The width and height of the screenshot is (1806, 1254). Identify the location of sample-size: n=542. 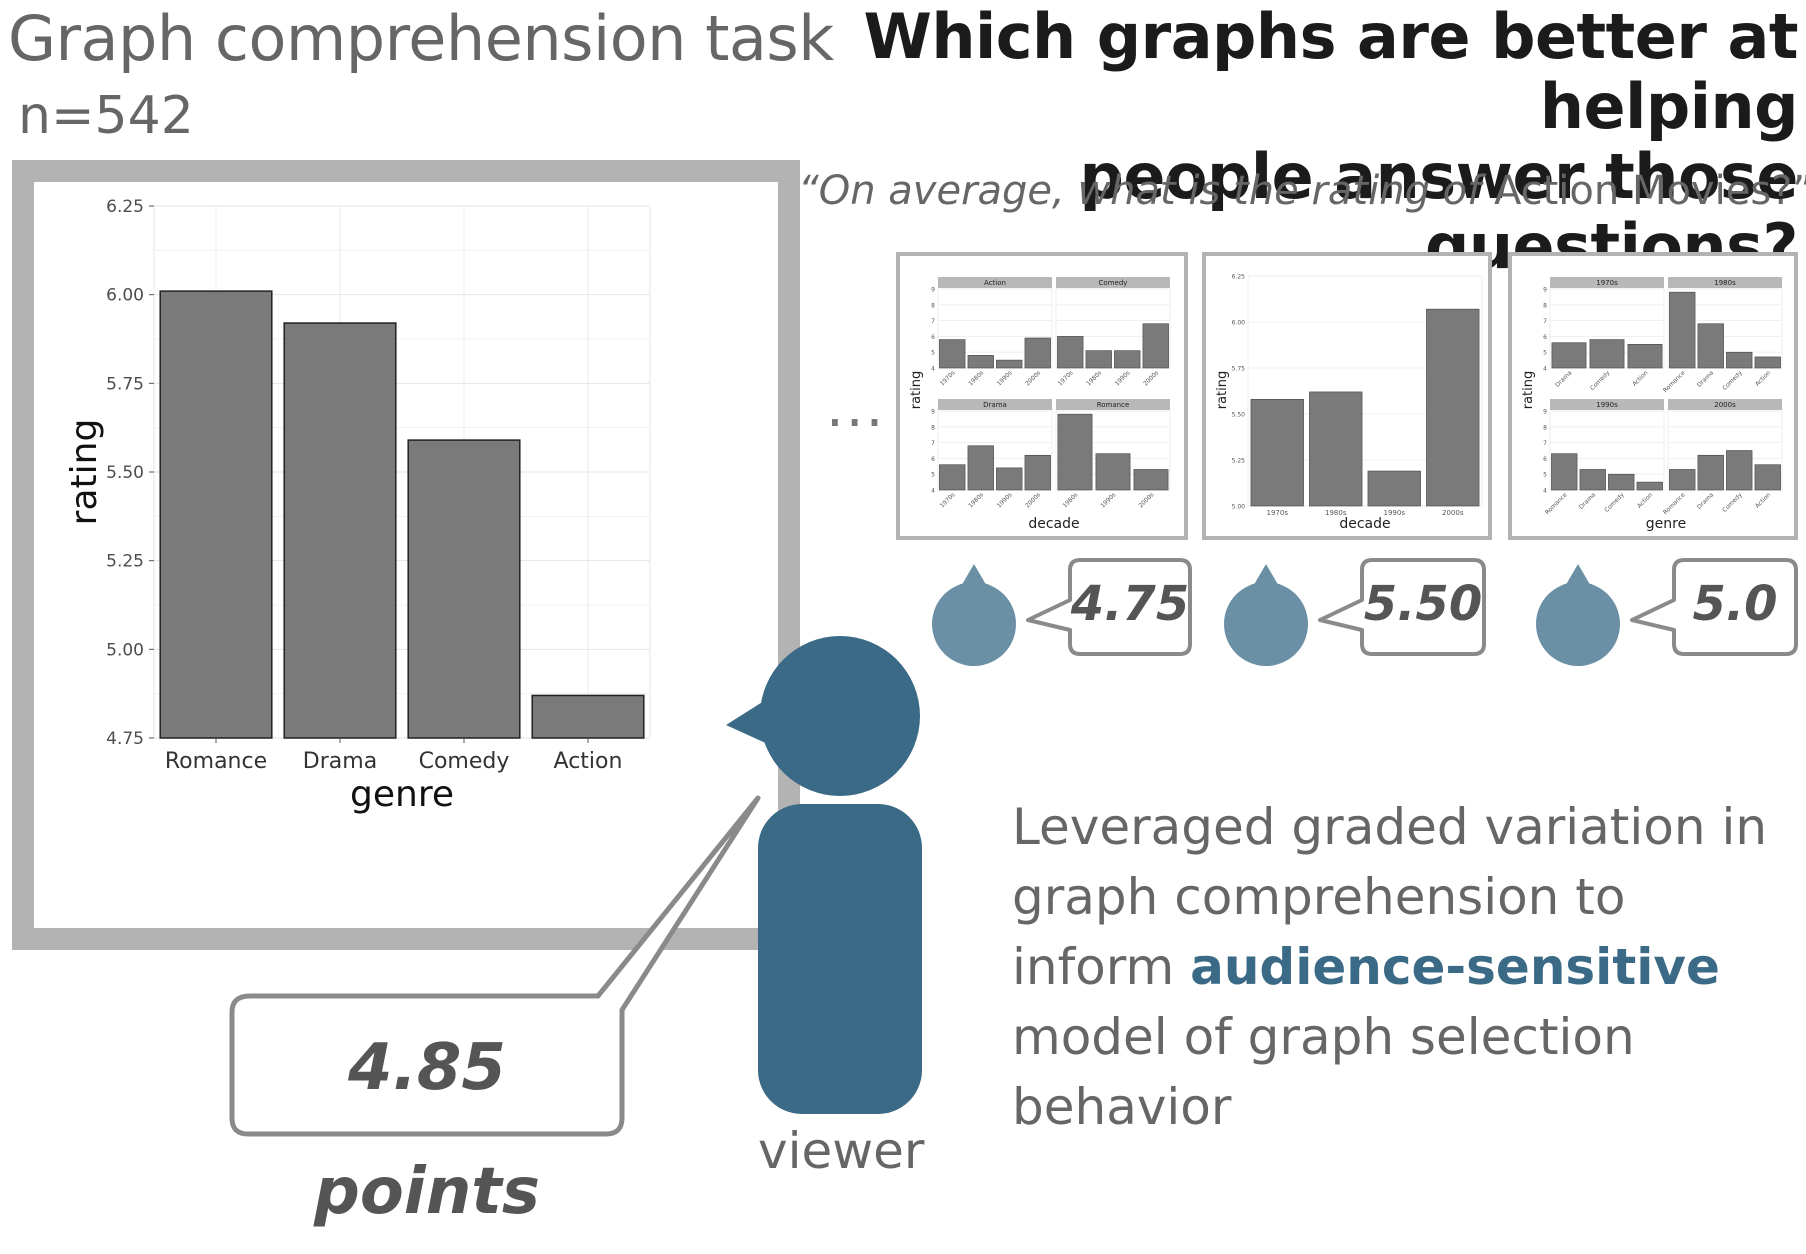
(106, 116).